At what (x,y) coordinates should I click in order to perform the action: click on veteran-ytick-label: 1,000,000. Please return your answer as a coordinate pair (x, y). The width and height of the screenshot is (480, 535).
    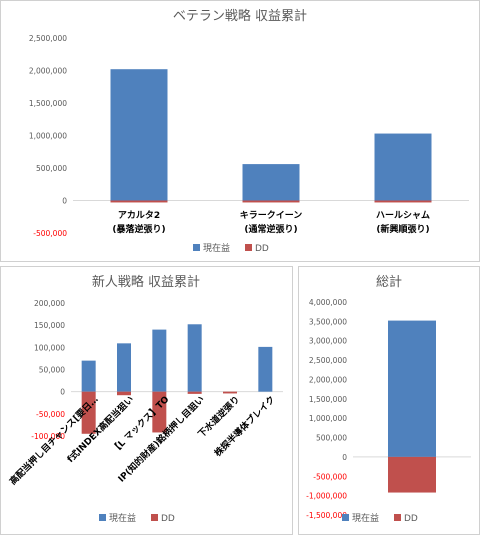
    Looking at the image, I should click on (48, 136).